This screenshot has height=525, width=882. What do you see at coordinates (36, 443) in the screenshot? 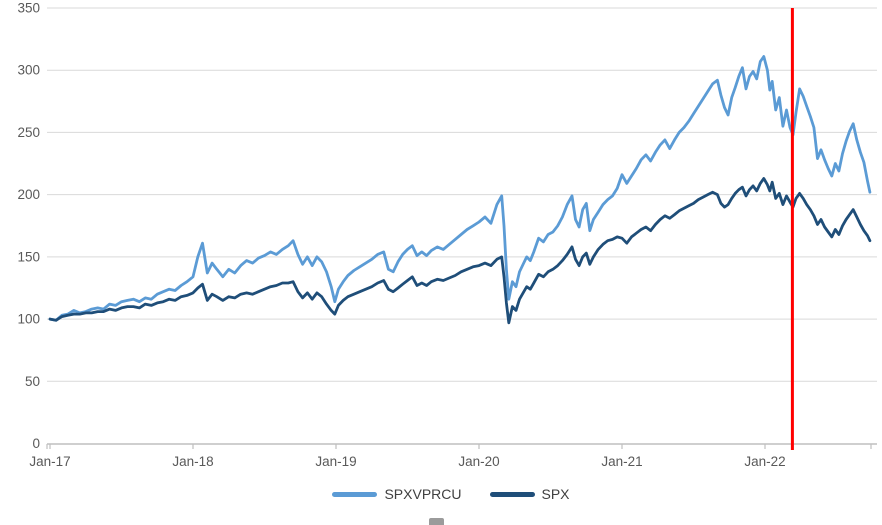
I see `y-tick-label: 0` at bounding box center [36, 443].